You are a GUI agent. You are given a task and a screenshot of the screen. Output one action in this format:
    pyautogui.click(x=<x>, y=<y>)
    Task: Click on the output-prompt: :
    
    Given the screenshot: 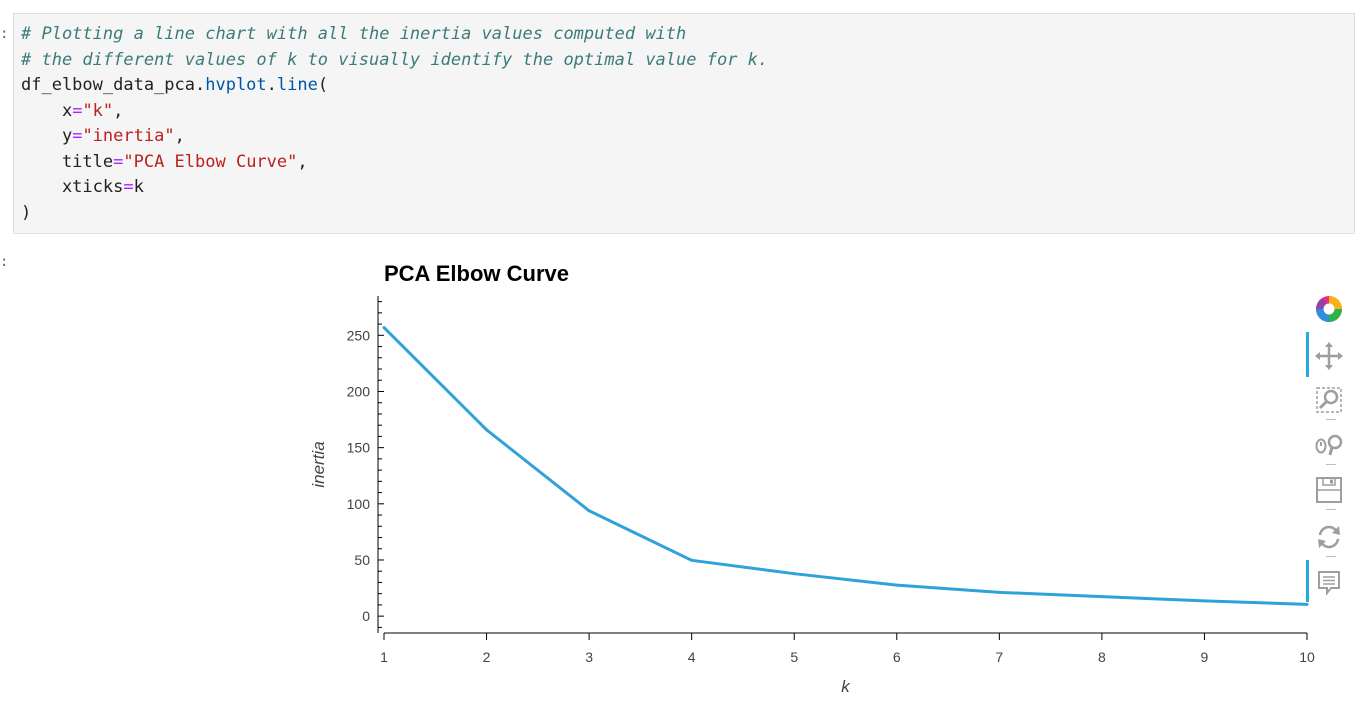 What is the action you would take?
    pyautogui.click(x=4, y=262)
    